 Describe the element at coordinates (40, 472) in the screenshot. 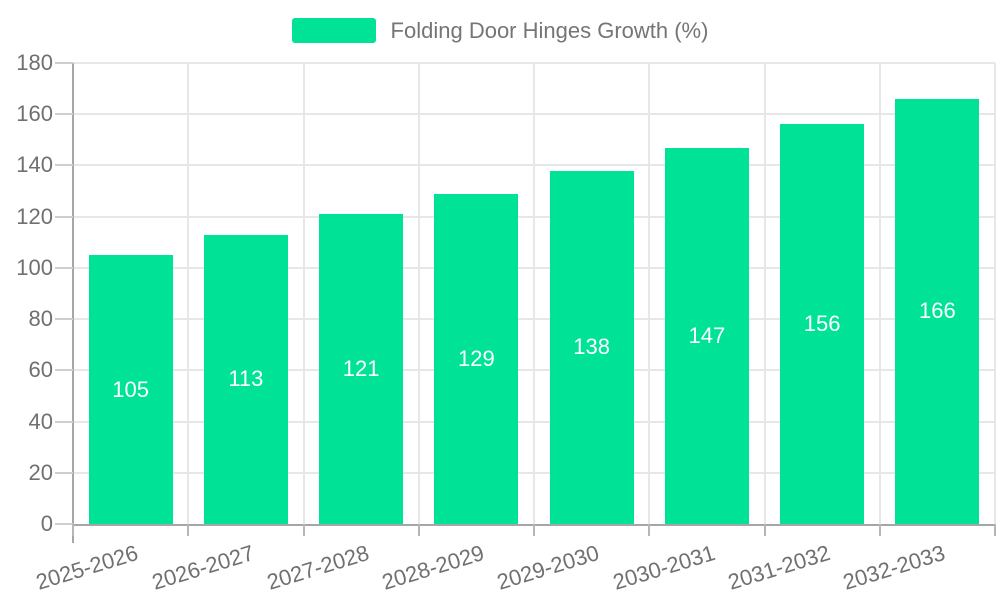

I see `y-tick-label: 20` at that location.